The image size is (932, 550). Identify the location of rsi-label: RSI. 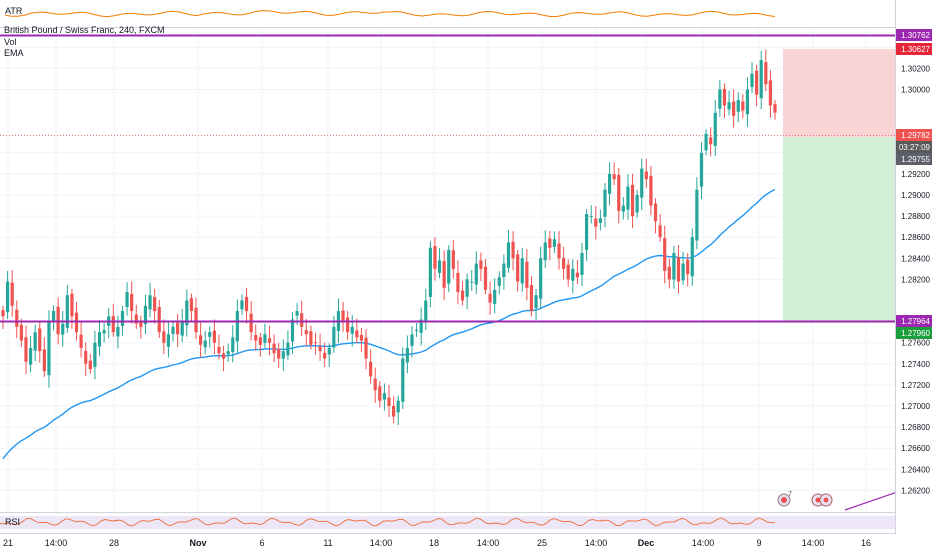
(12, 522).